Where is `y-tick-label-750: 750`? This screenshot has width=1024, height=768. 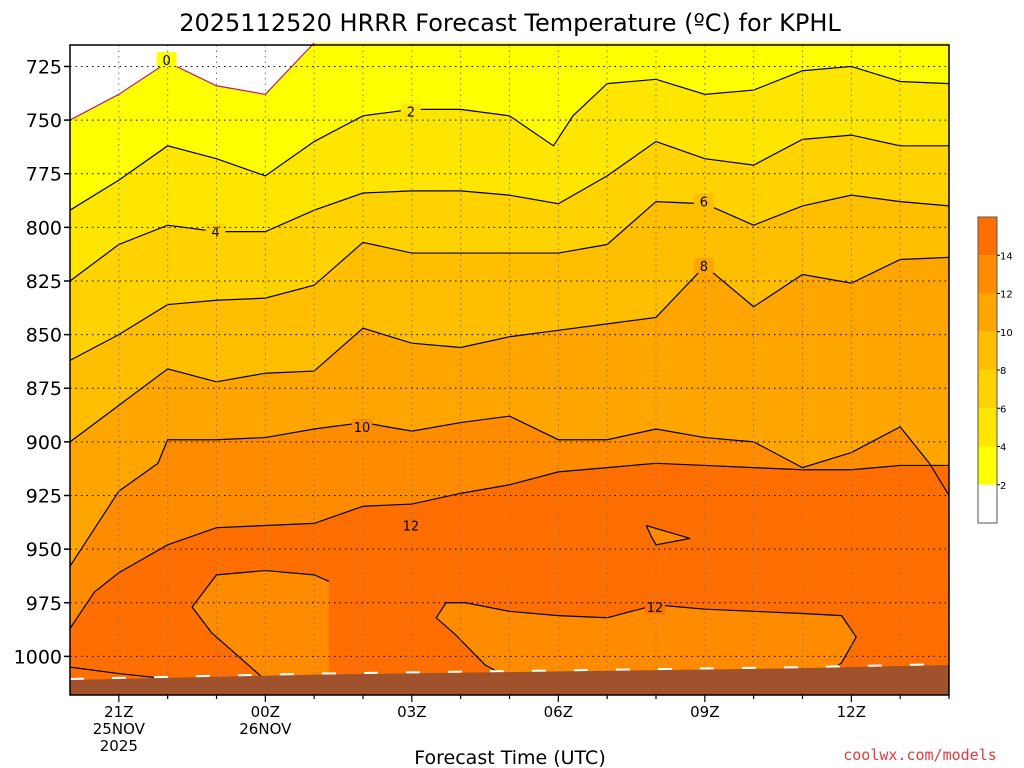
y-tick-label-750: 750 is located at coordinates (44, 121).